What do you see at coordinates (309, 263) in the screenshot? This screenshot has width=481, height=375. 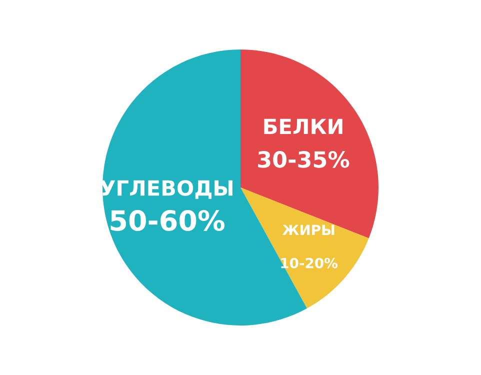 I see `text: 10-20%` at bounding box center [309, 263].